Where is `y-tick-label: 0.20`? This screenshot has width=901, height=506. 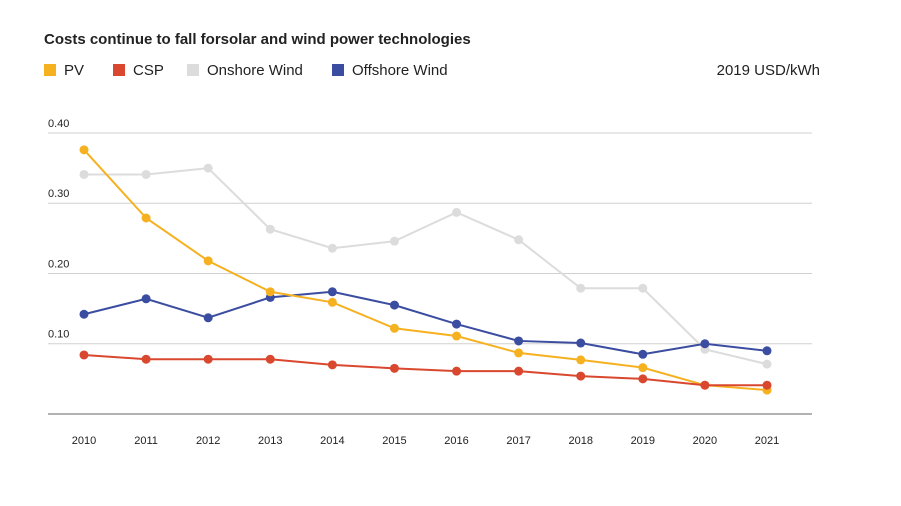 y-tick-label: 0.20 is located at coordinates (58, 264).